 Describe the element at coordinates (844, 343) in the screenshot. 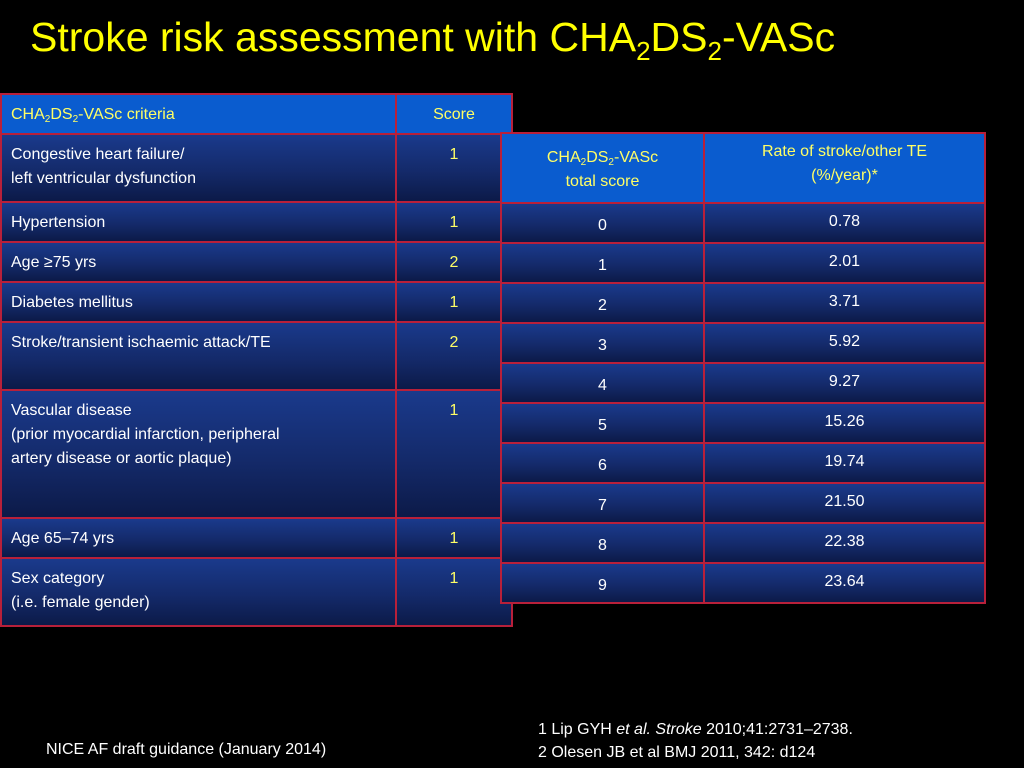

I see `stroke-rate-cell: 5.92` at that location.